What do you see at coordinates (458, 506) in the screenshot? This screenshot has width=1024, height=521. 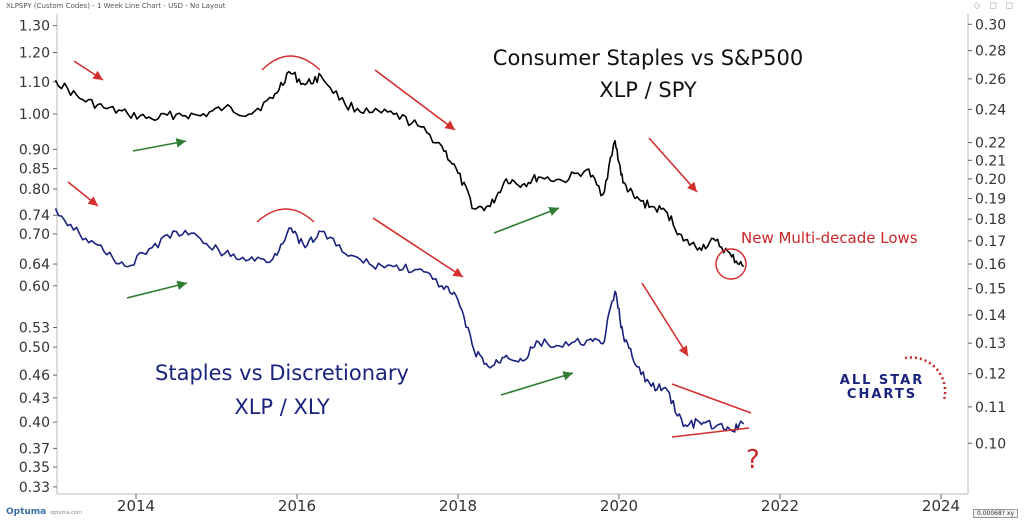 I see `x-tick-label: 2018` at bounding box center [458, 506].